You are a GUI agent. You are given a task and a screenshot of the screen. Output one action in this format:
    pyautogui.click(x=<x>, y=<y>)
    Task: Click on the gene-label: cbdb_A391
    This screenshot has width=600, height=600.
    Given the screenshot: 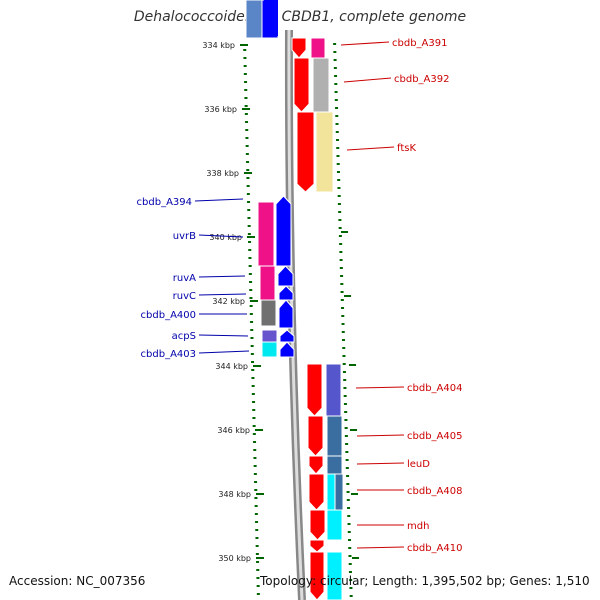 What is the action you would take?
    pyautogui.click(x=419, y=43)
    